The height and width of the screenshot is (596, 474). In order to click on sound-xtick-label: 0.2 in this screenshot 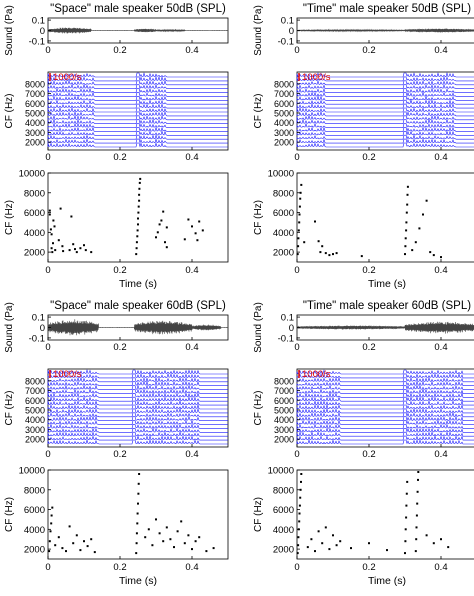, I will do `click(119, 347)`.